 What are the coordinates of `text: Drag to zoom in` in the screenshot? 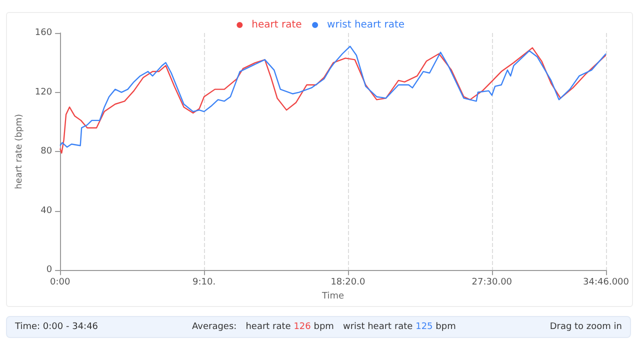 It's located at (586, 327).